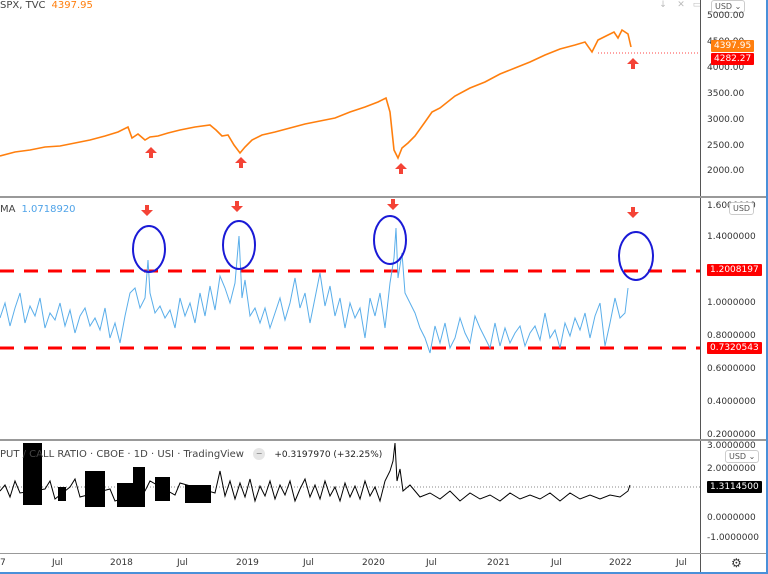 The height and width of the screenshot is (574, 768). I want to click on y-tick: 5000.00, so click(726, 16).